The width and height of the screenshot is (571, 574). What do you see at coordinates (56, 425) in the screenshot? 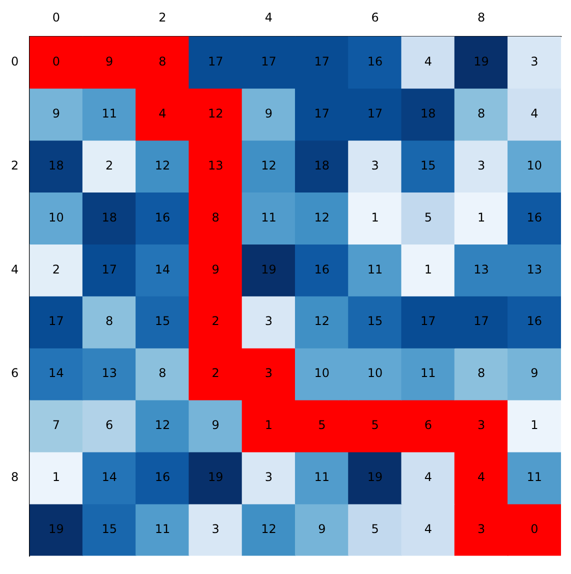
I see `data-label: 7` at bounding box center [56, 425].